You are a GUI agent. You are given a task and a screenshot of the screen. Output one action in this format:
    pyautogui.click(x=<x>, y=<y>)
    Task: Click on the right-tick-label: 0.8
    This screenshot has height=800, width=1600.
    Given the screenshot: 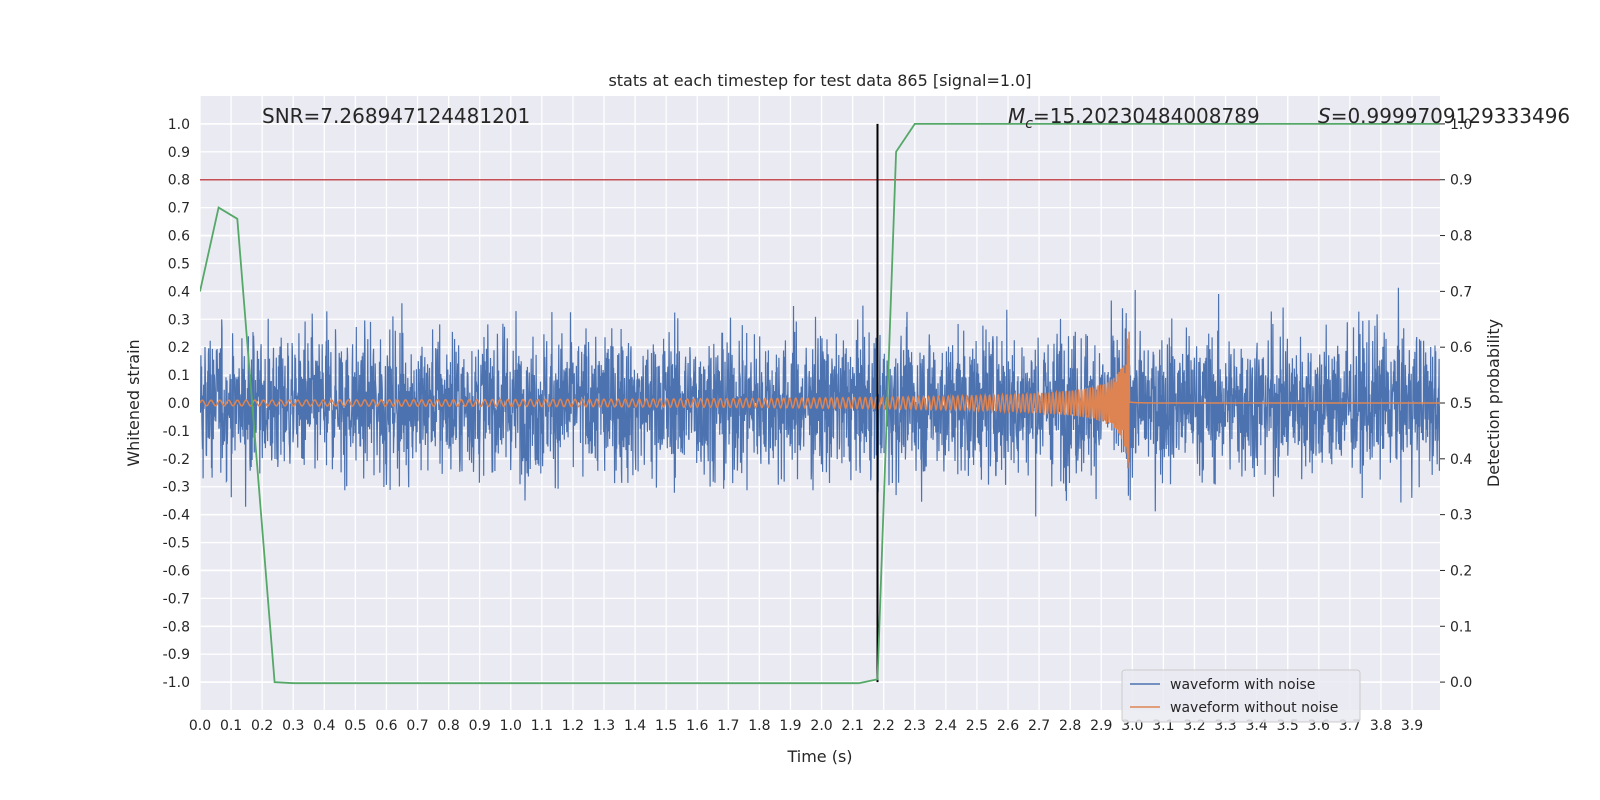 What is the action you would take?
    pyautogui.click(x=1461, y=237)
    